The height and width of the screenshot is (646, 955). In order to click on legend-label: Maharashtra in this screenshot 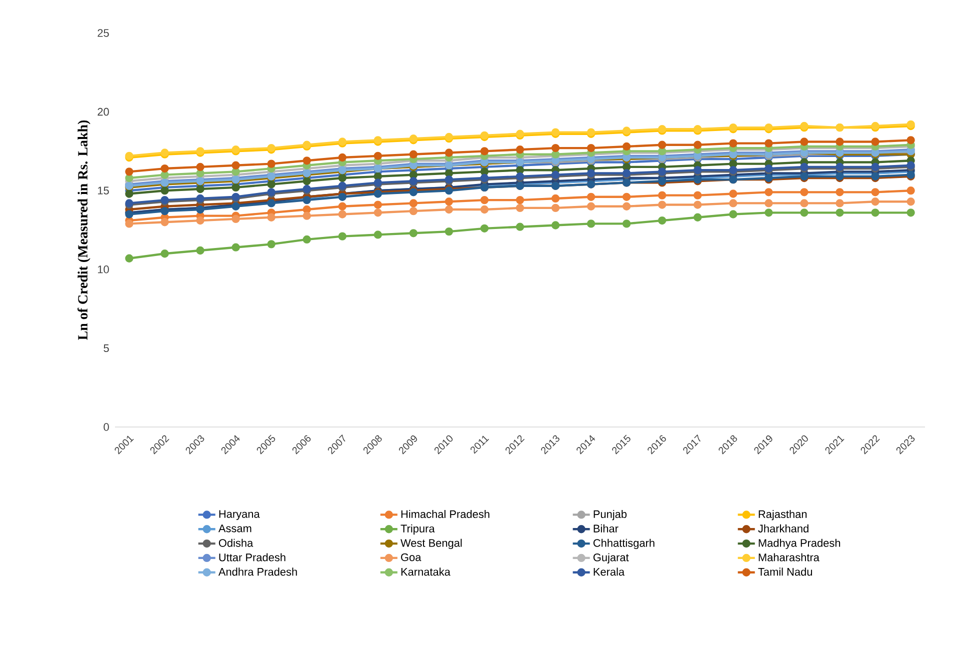, I will do `click(789, 557)`.